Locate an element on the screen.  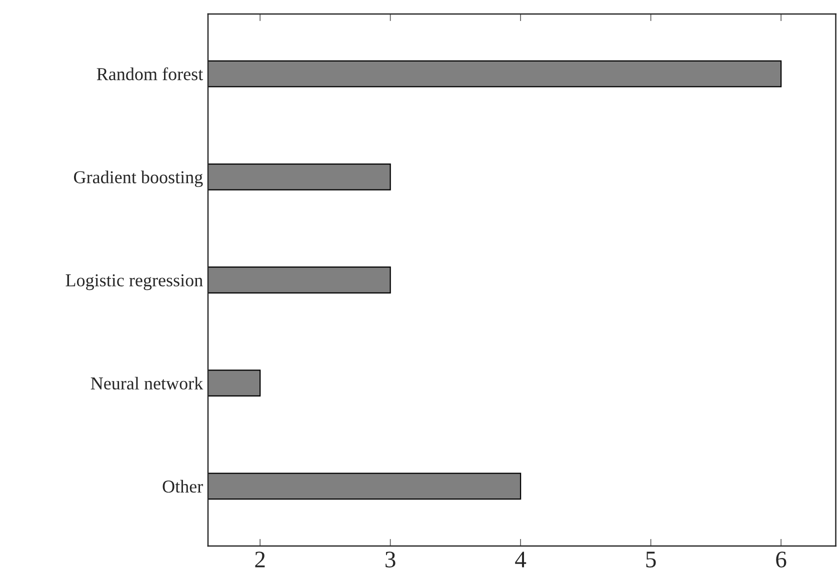
y-tick-label: Gradient boosting is located at coordinates (138, 179).